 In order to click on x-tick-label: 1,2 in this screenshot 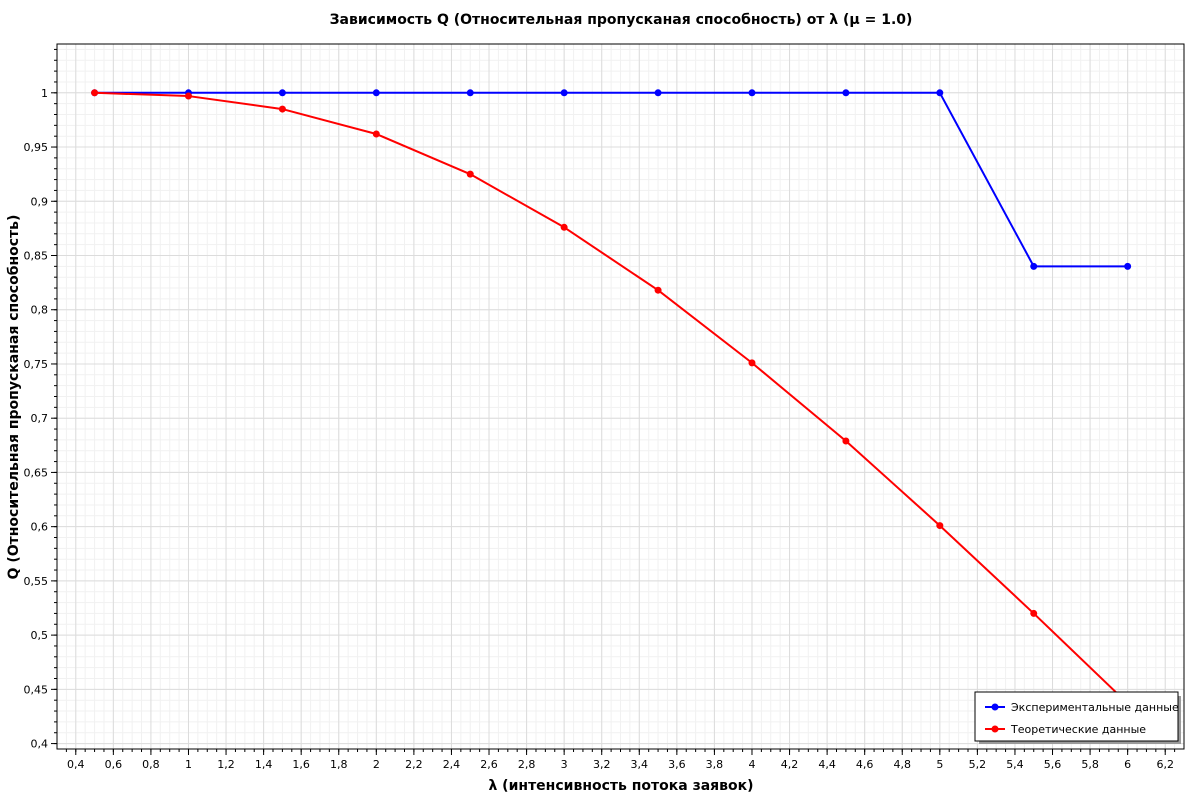, I will do `click(226, 764)`.